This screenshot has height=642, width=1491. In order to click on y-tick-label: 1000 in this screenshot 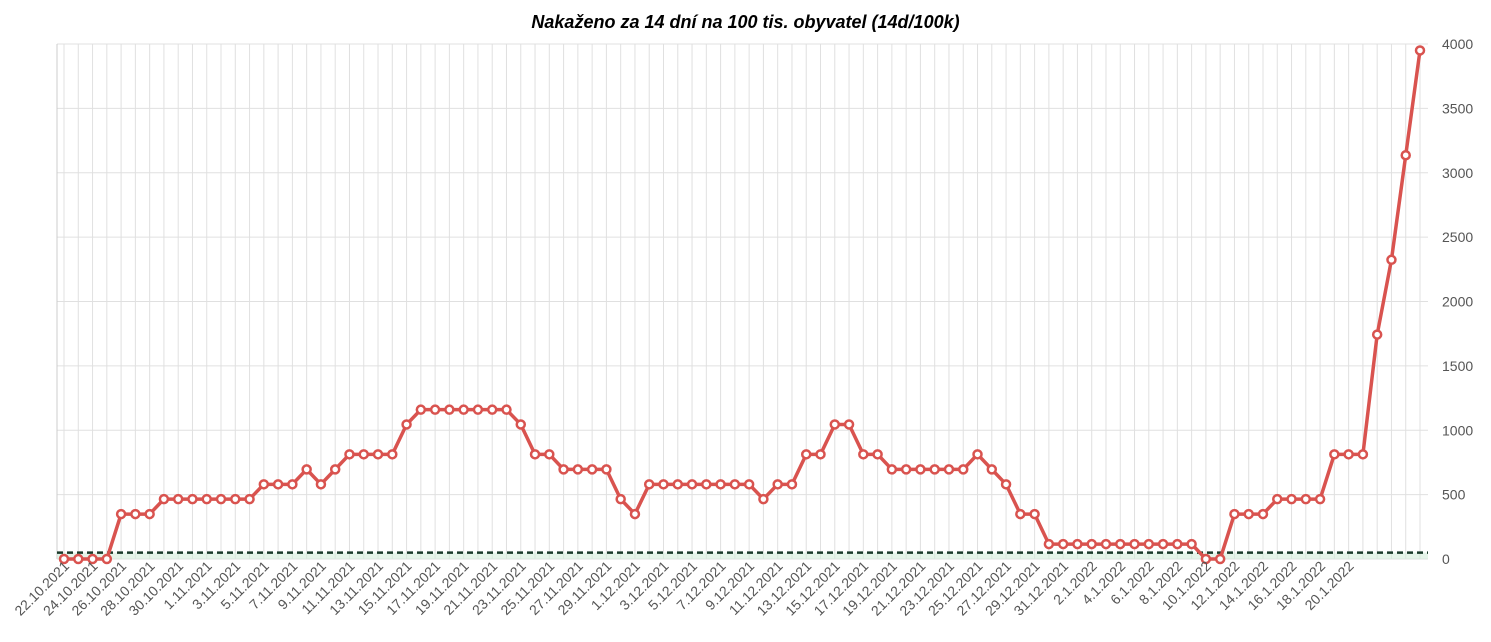, I will do `click(1457, 430)`.